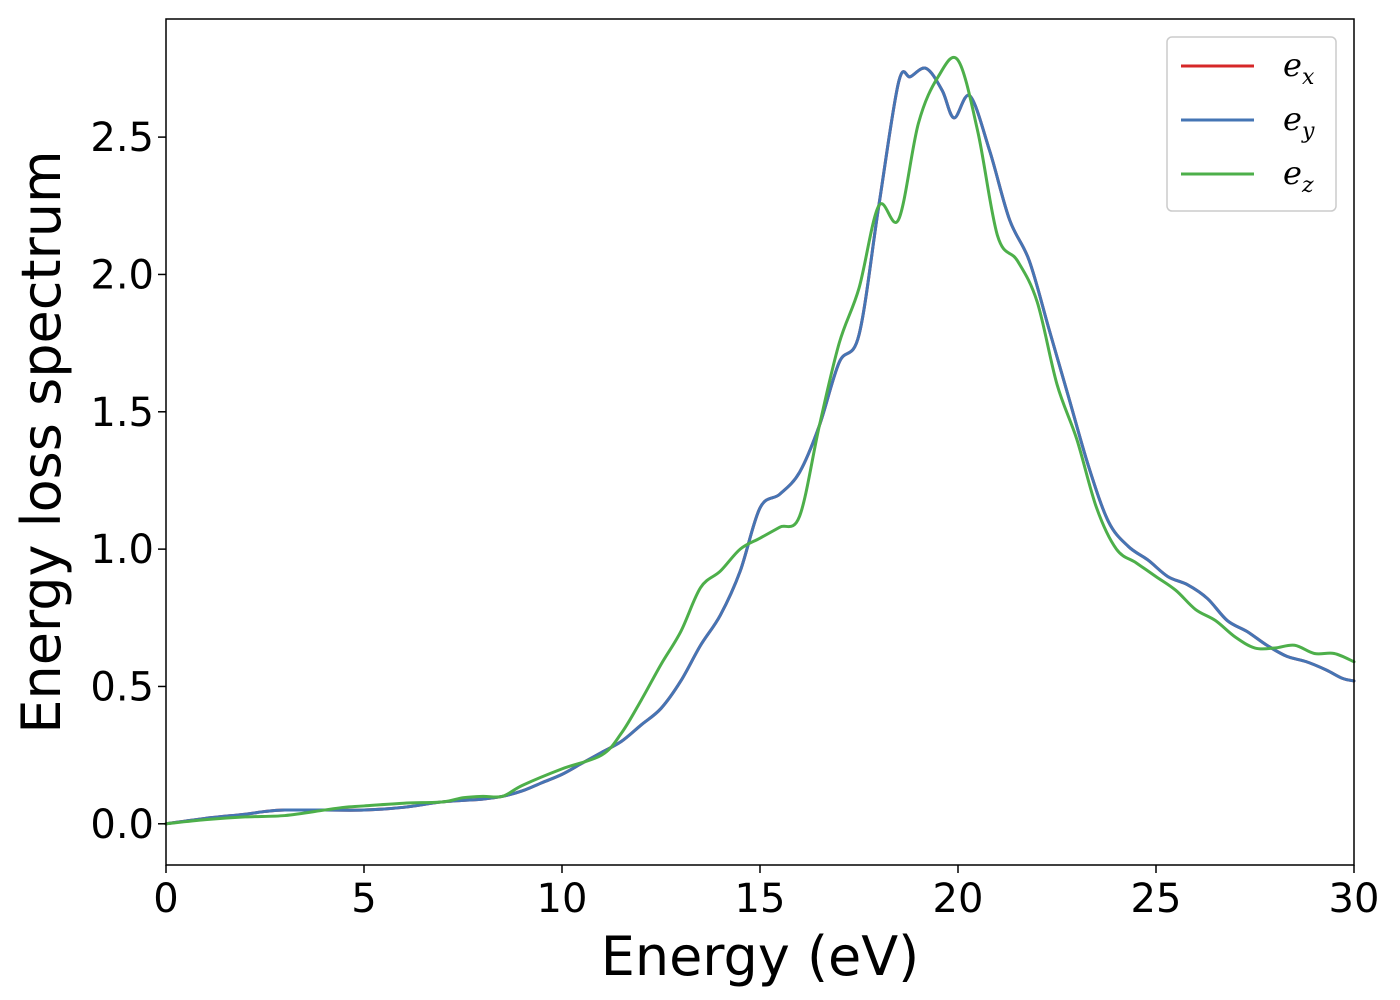  I want to click on legend-label-y: ey, so click(1299, 122).